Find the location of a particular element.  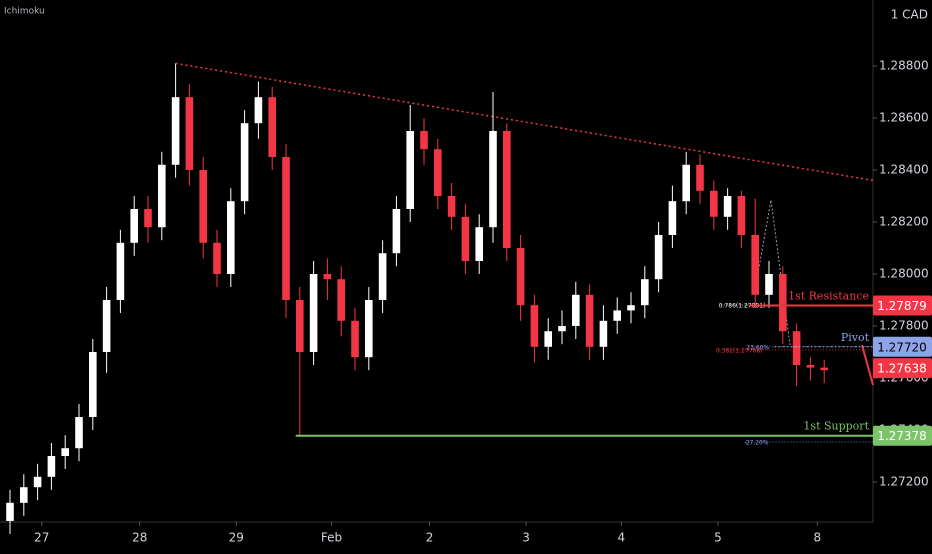

x-tick-label: 3 is located at coordinates (526, 538).